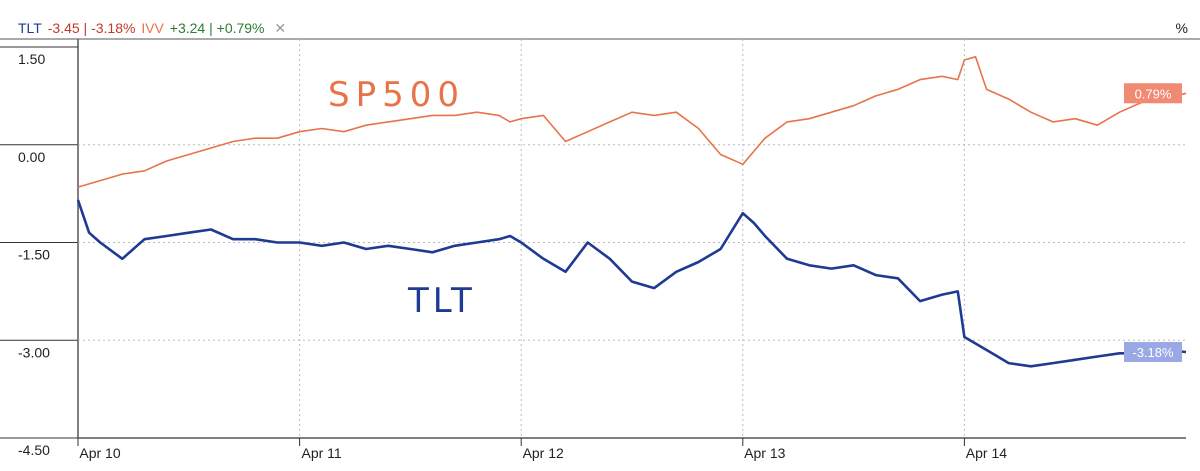  What do you see at coordinates (34, 352) in the screenshot?
I see `y-tick-label: -3.00` at bounding box center [34, 352].